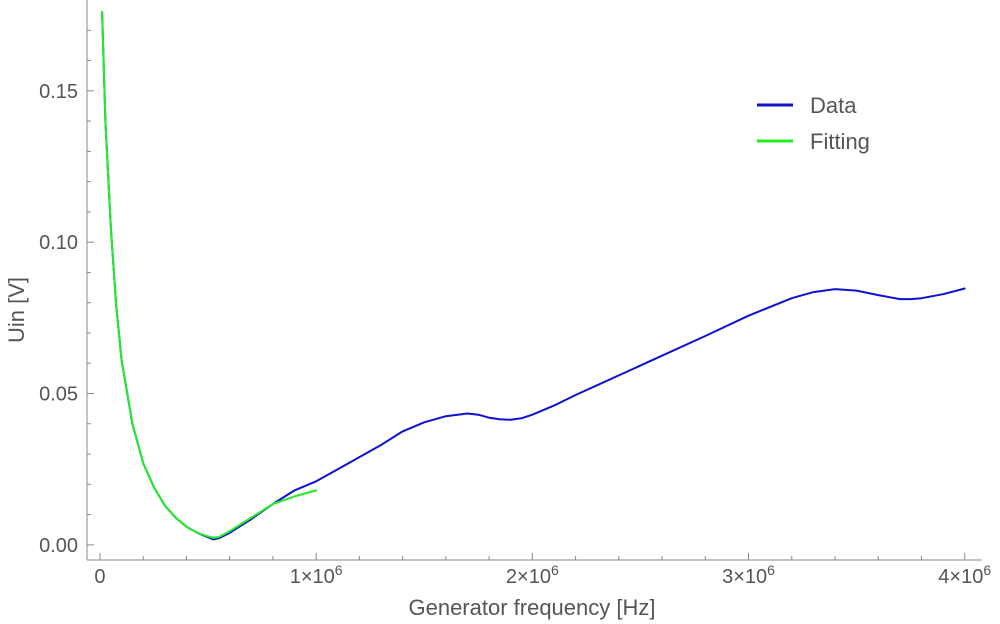 The width and height of the screenshot is (1000, 624). What do you see at coordinates (813, 123) in the screenshot?
I see `legend: Data Fitting` at bounding box center [813, 123].